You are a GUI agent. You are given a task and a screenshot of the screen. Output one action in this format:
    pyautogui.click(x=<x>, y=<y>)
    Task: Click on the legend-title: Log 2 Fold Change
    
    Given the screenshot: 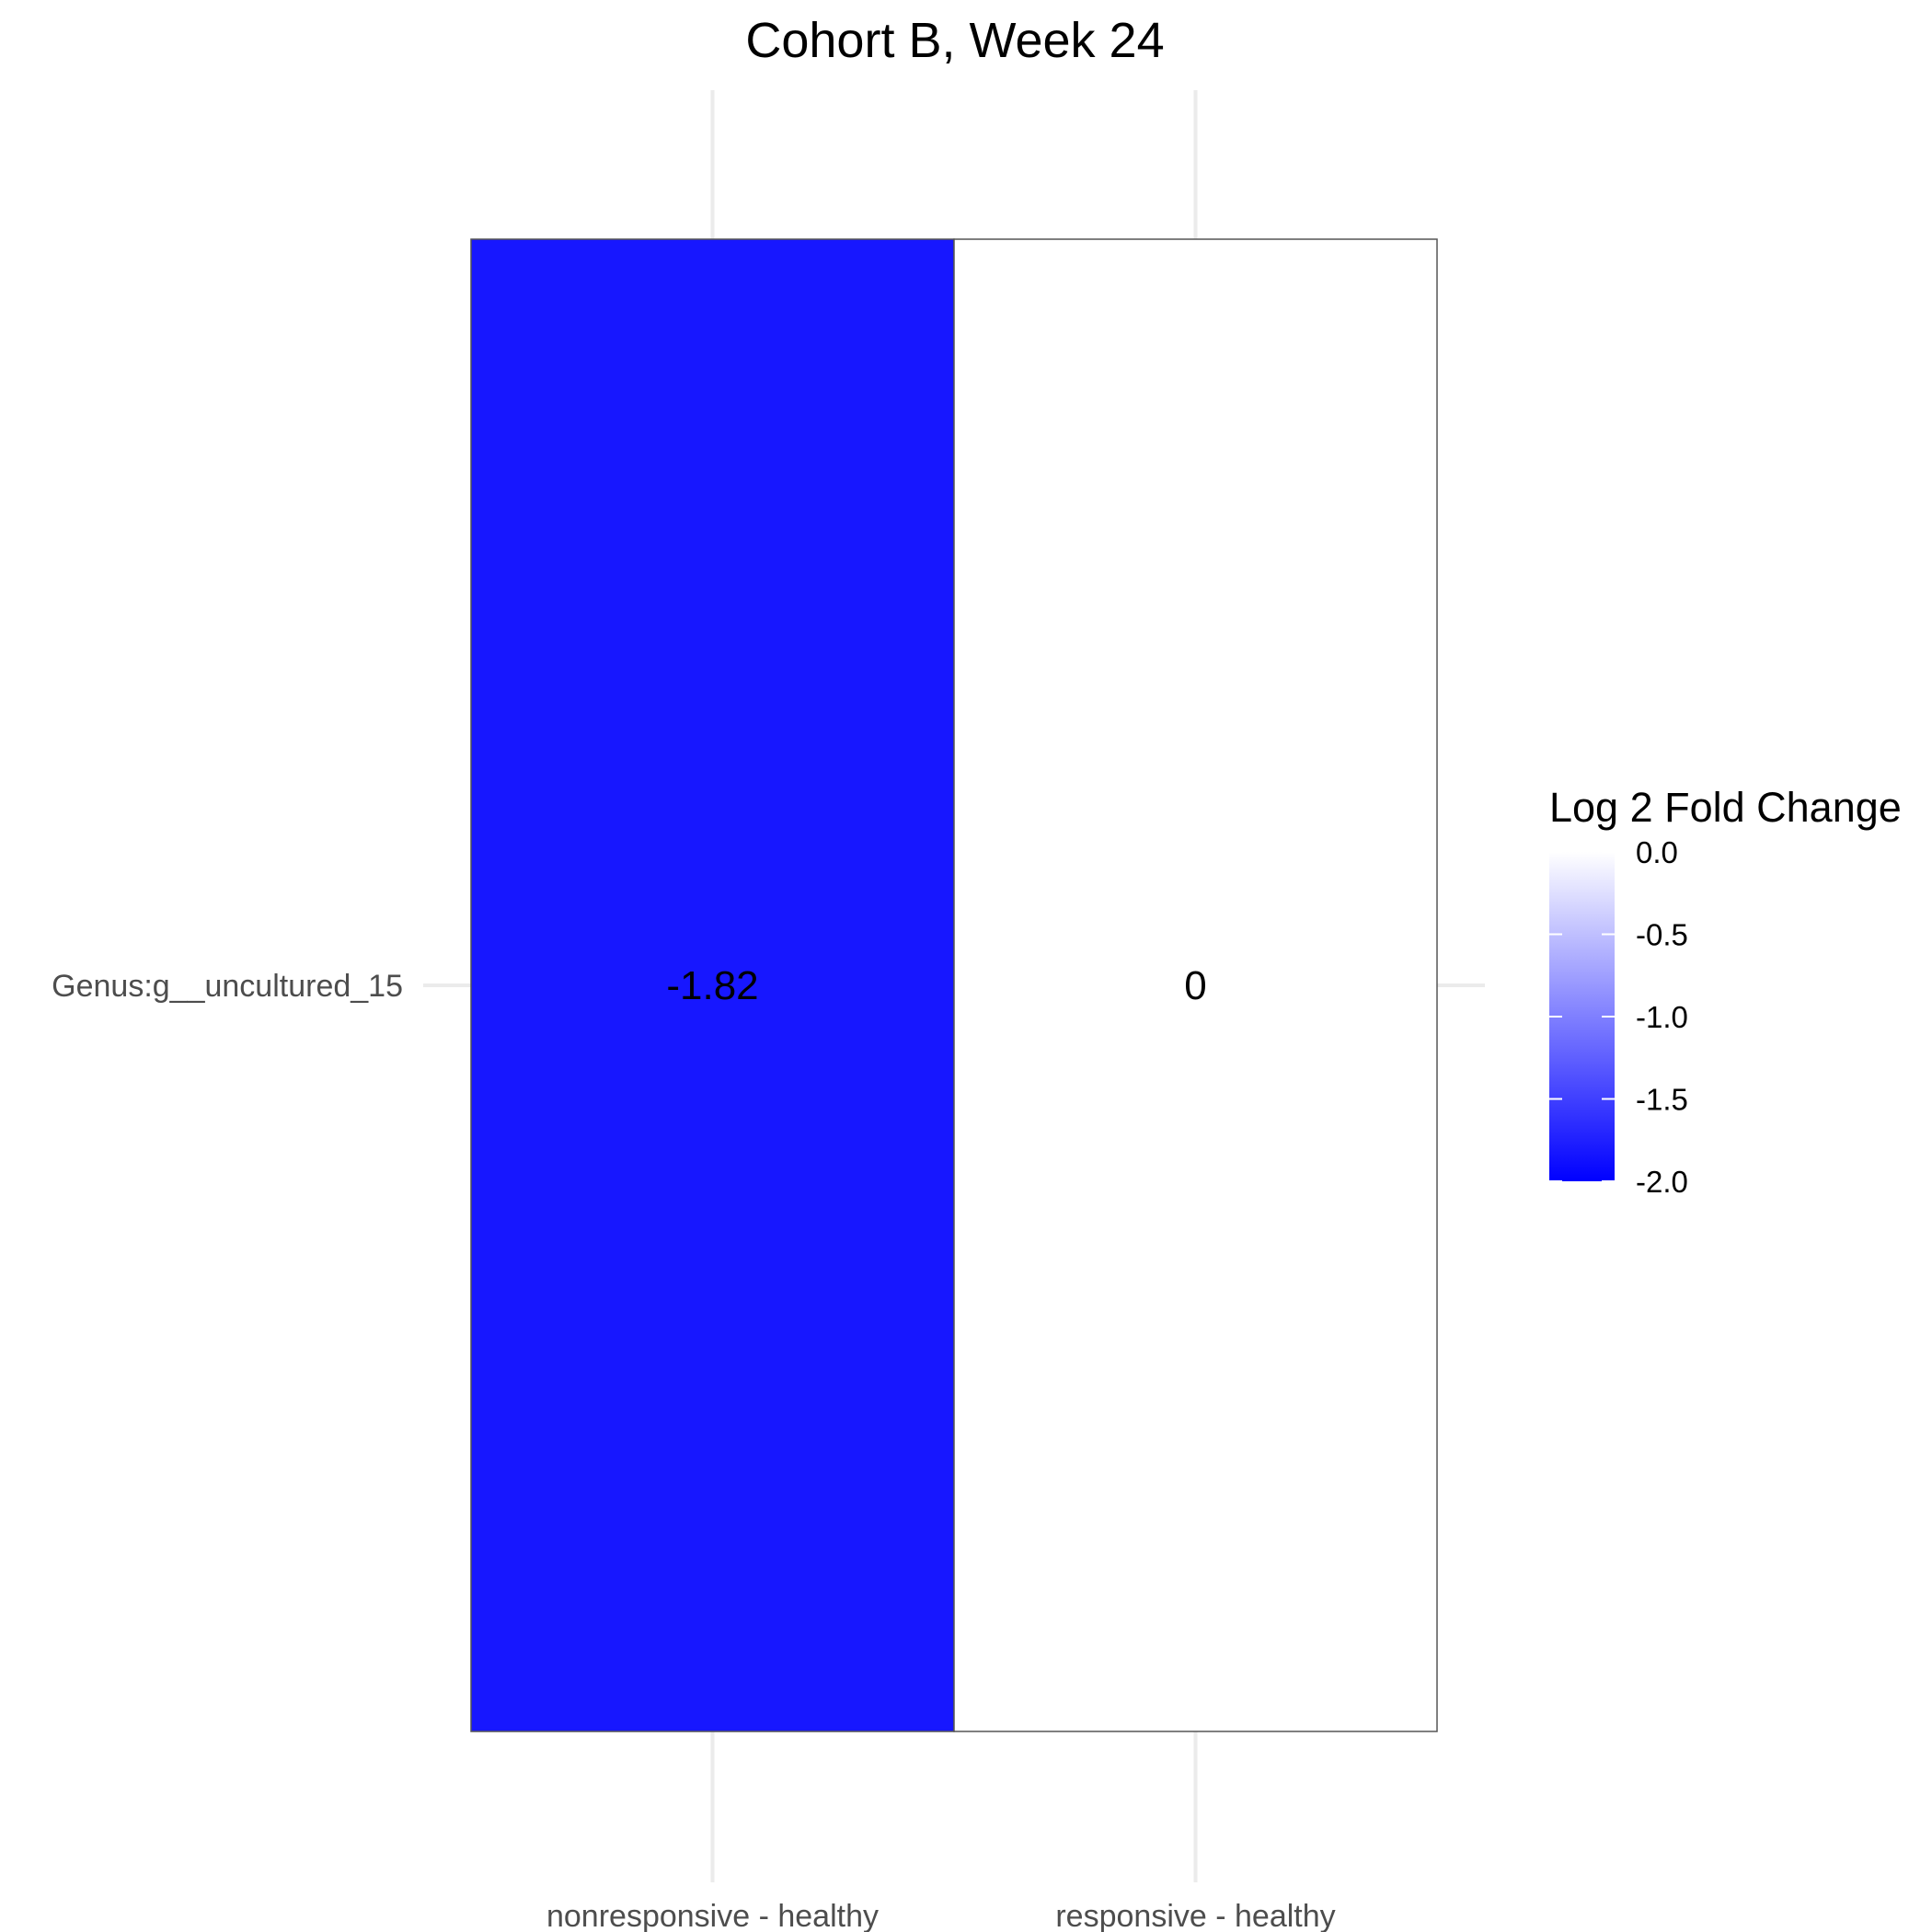 What is the action you would take?
    pyautogui.click(x=1725, y=807)
    